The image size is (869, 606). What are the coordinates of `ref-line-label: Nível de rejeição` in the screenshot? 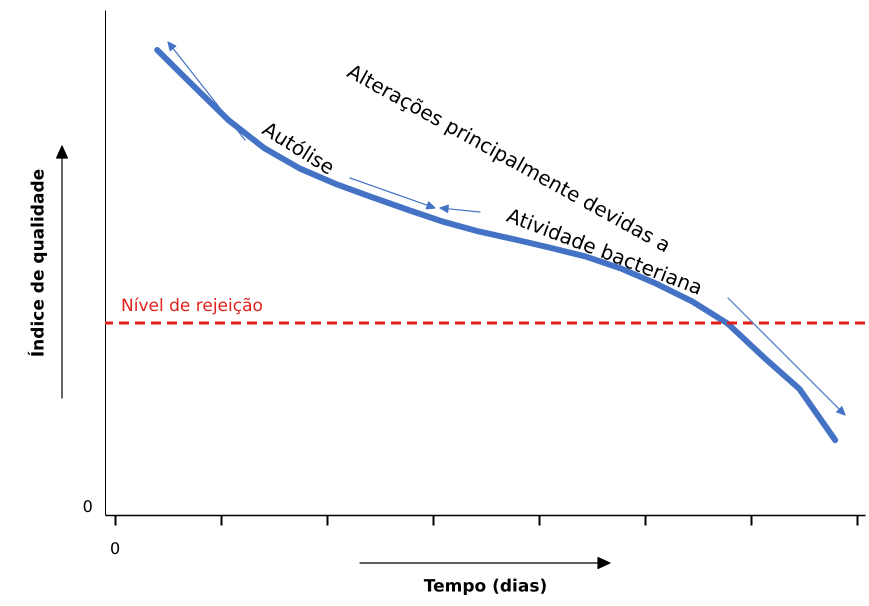 It's located at (192, 306).